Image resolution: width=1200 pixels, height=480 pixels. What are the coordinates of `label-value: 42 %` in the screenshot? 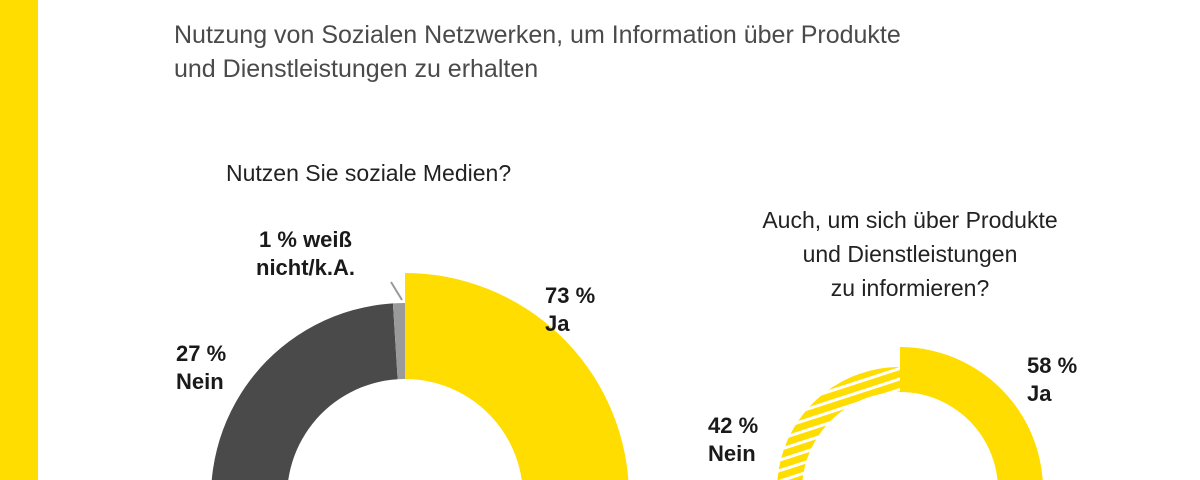 It's located at (733, 425).